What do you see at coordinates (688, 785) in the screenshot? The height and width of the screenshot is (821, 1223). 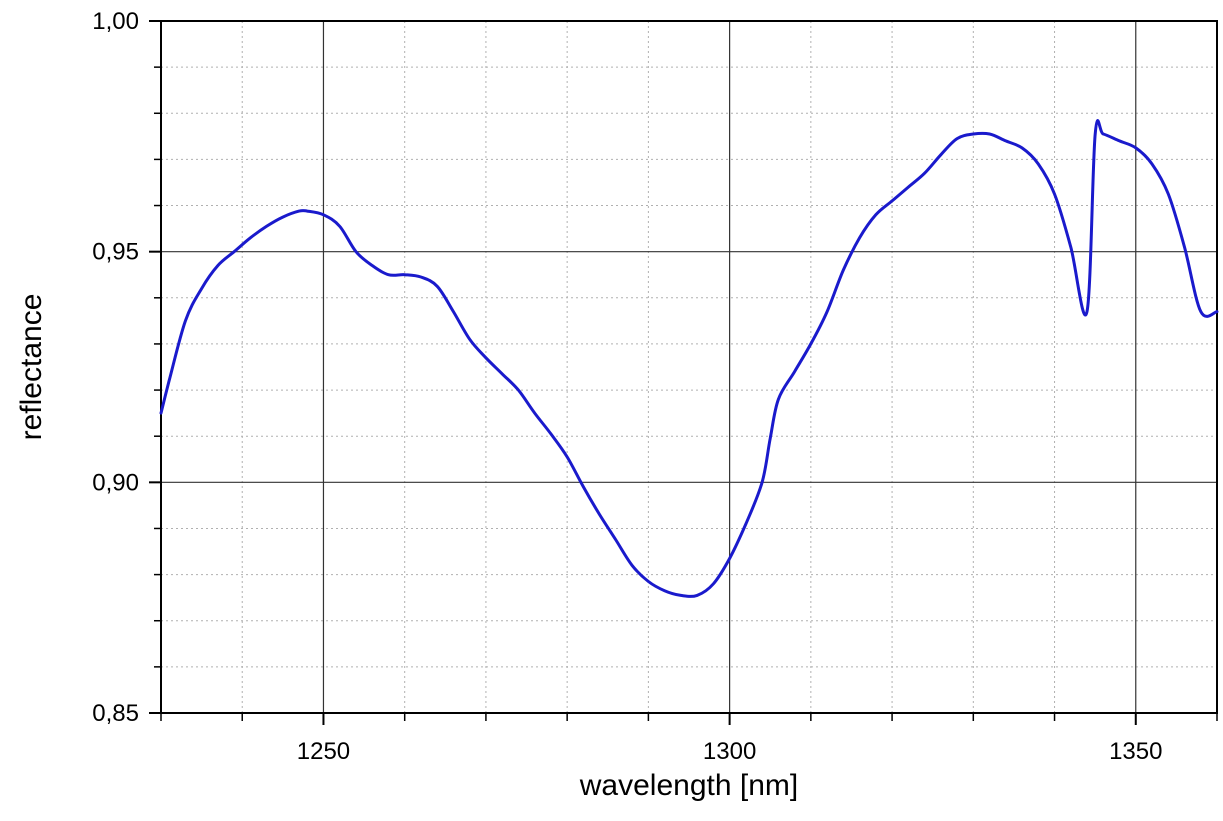 I see `x-axis-title: wavelength [nm]` at bounding box center [688, 785].